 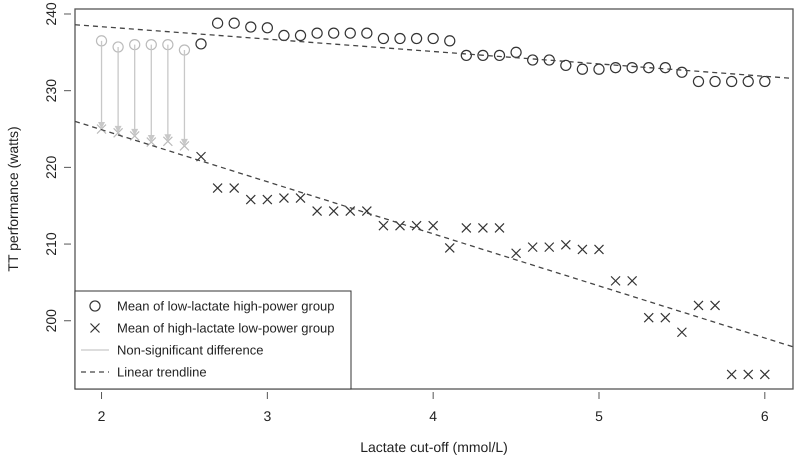 What do you see at coordinates (434, 447) in the screenshot?
I see `x-axis-title: Lactate cut-off (mmol/L)` at bounding box center [434, 447].